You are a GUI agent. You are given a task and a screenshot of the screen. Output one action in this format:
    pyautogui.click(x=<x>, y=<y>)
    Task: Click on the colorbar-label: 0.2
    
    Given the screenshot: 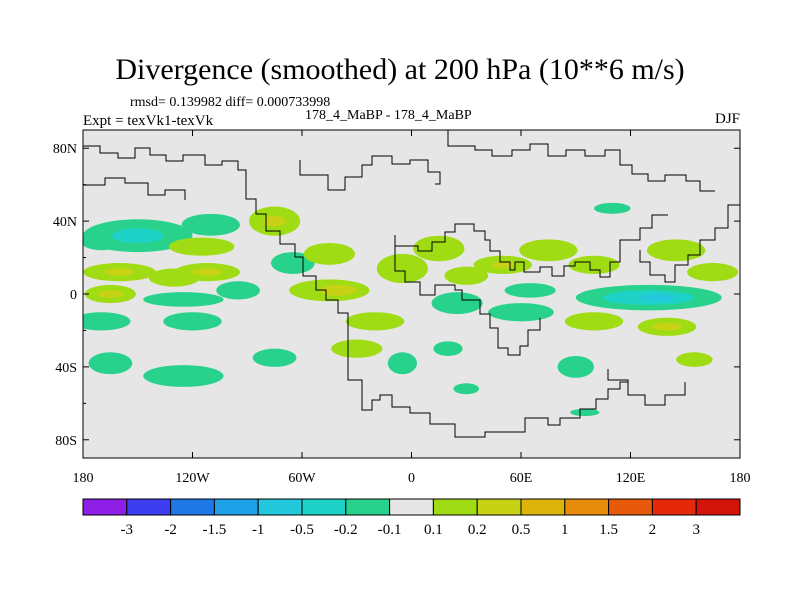 What is the action you would take?
    pyautogui.click(x=477, y=530)
    